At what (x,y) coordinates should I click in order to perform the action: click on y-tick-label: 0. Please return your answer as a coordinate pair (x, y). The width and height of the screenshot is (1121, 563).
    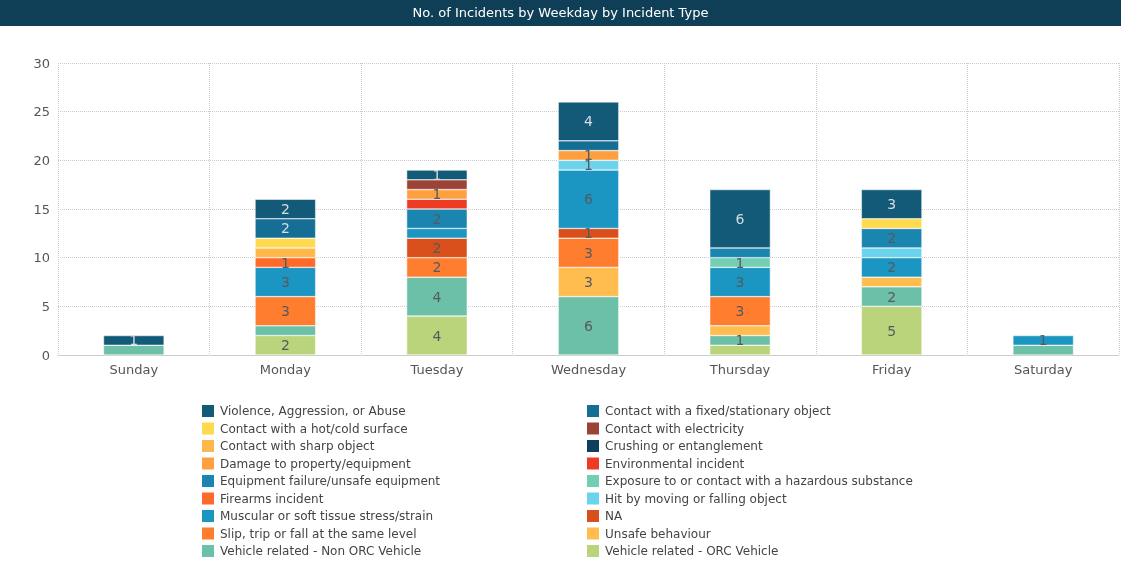
    Looking at the image, I should click on (45, 355).